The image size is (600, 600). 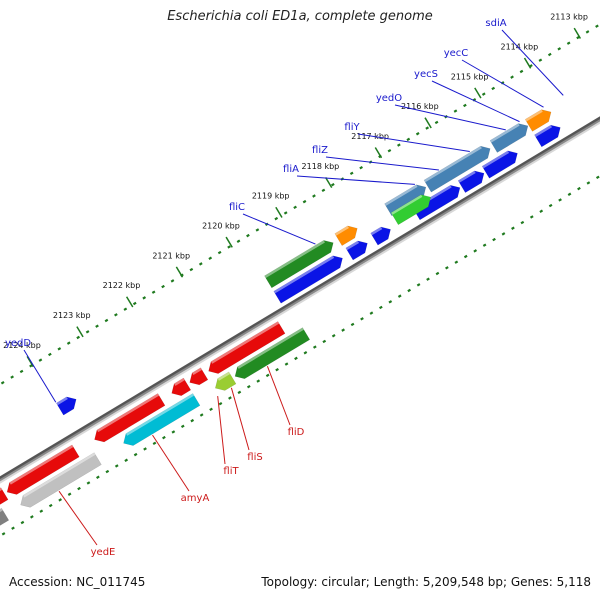 What do you see at coordinates (300, 16) in the screenshot?
I see `map-title: Escherichia coli ED1a, complete genome` at bounding box center [300, 16].